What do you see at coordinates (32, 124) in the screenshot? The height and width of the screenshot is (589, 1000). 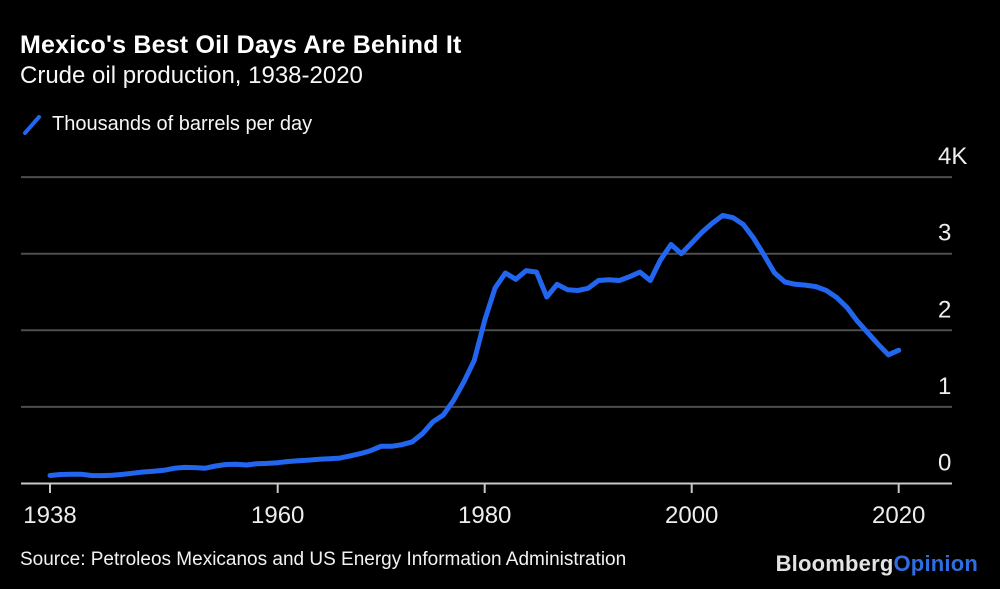 I see `legend-line-swatch-icon` at bounding box center [32, 124].